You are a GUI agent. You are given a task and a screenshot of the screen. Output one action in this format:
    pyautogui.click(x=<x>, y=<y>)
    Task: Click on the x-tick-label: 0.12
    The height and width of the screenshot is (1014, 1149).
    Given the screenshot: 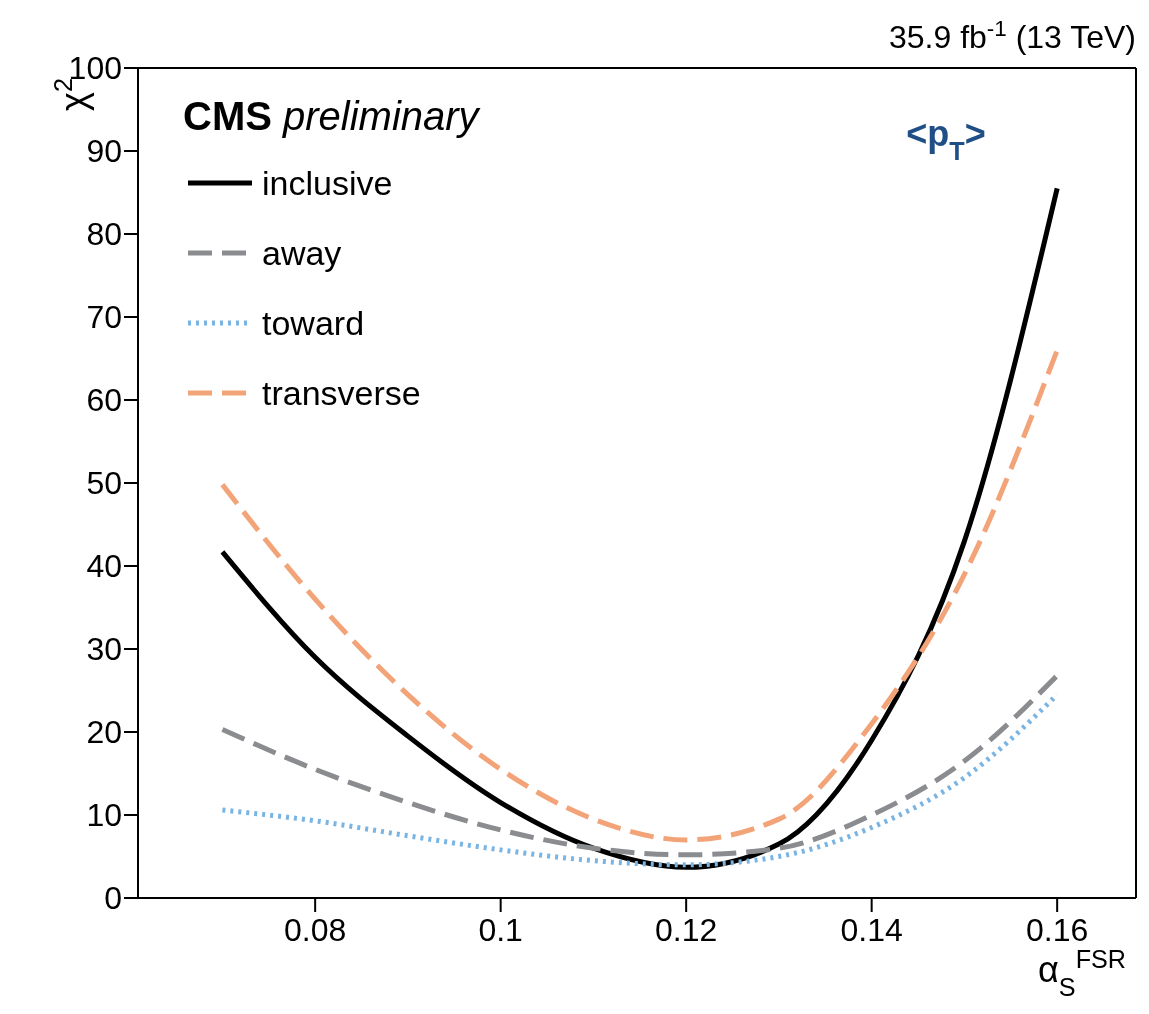 What is the action you would take?
    pyautogui.click(x=686, y=929)
    